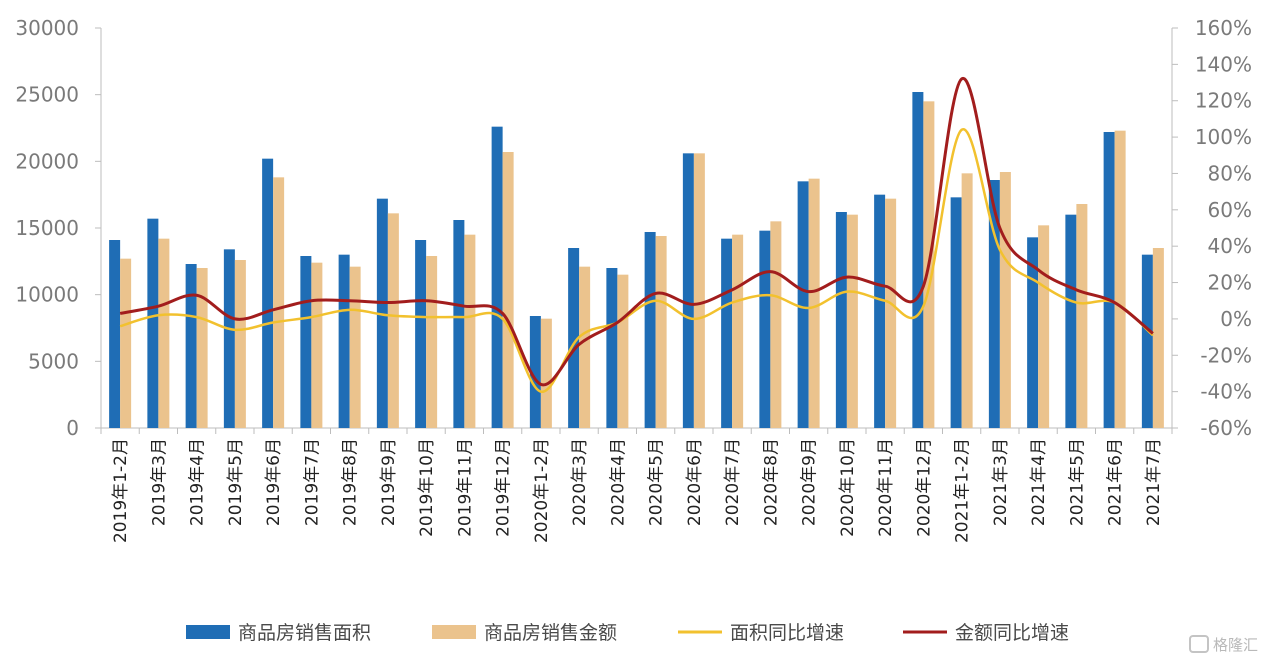  I want to click on x-tick-label: 2020年12月, so click(924, 487).